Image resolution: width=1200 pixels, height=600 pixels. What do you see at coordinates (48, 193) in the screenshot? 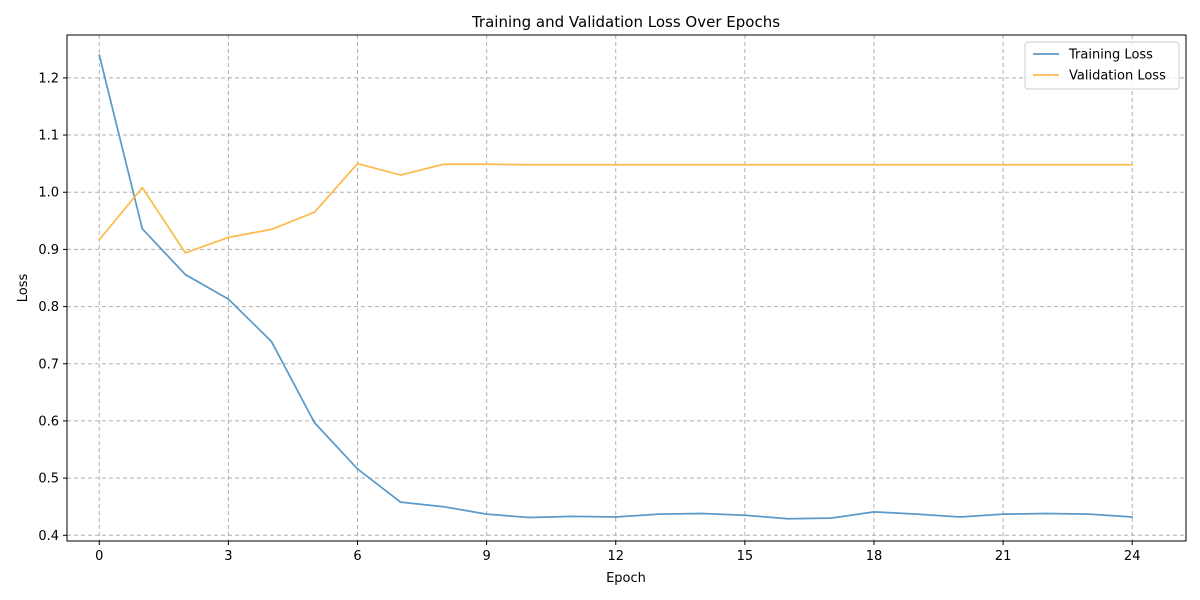
I see `y-tick-label: 1.0` at bounding box center [48, 193].